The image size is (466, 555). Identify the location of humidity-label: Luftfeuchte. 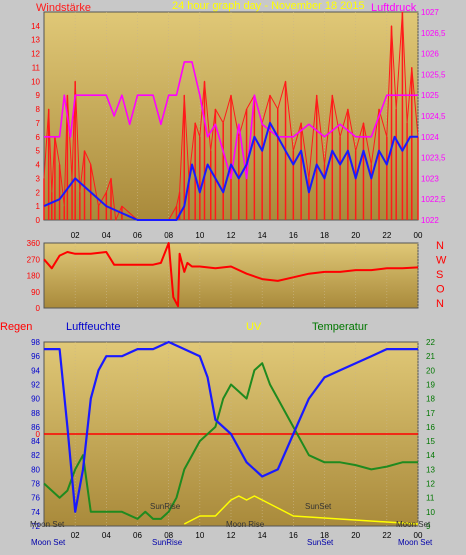
(93, 327).